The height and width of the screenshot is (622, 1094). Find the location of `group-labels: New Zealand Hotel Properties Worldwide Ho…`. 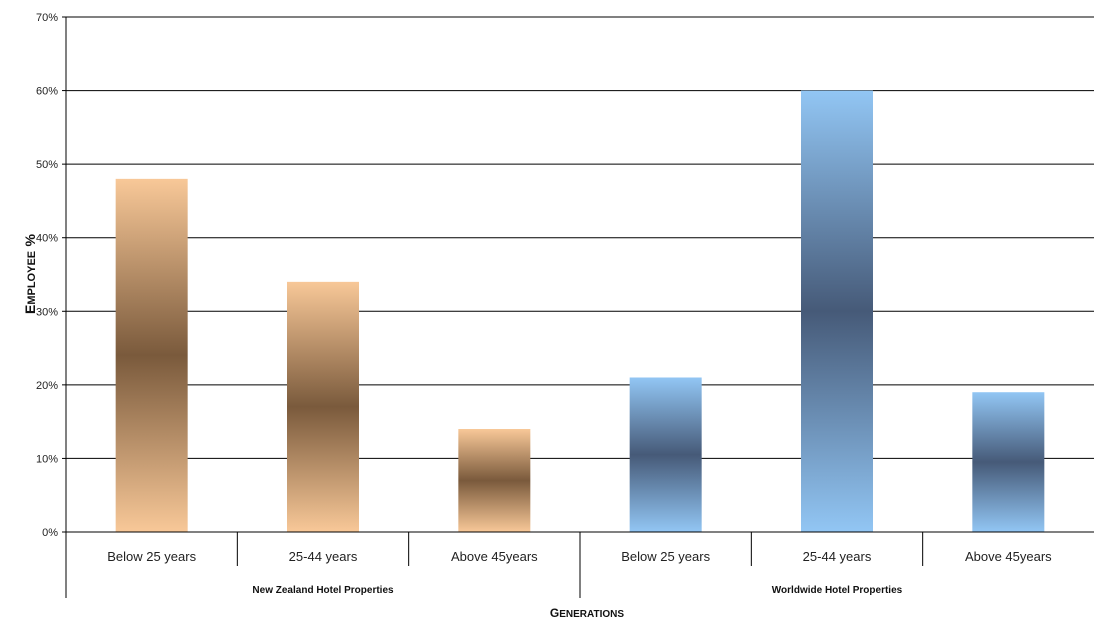

group-labels: New Zealand Hotel Properties Worldwide Ho… is located at coordinates (577, 590).